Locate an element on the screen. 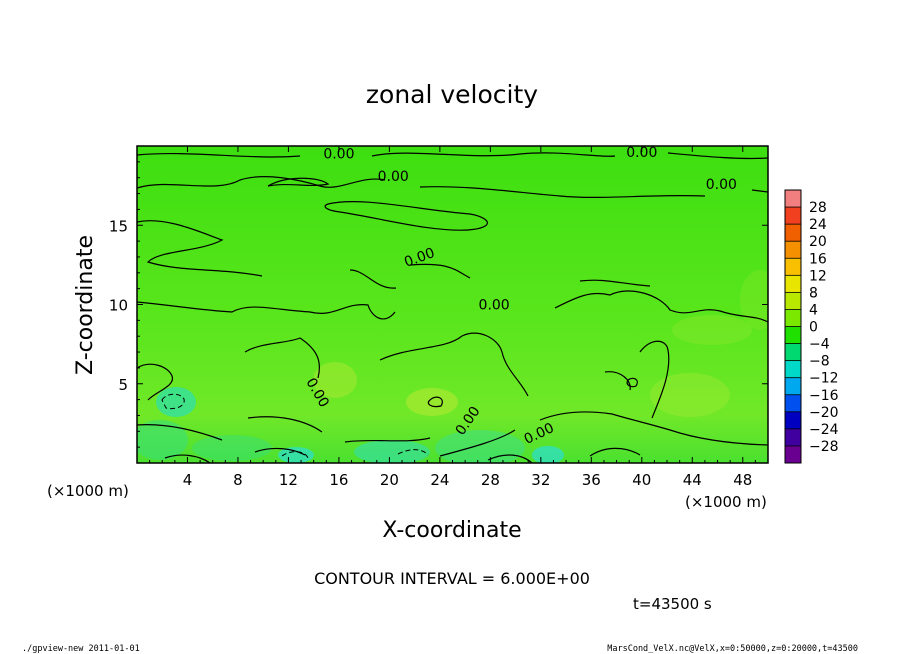 This screenshot has width=904, height=654. x-tick-label: 4 is located at coordinates (188, 480).